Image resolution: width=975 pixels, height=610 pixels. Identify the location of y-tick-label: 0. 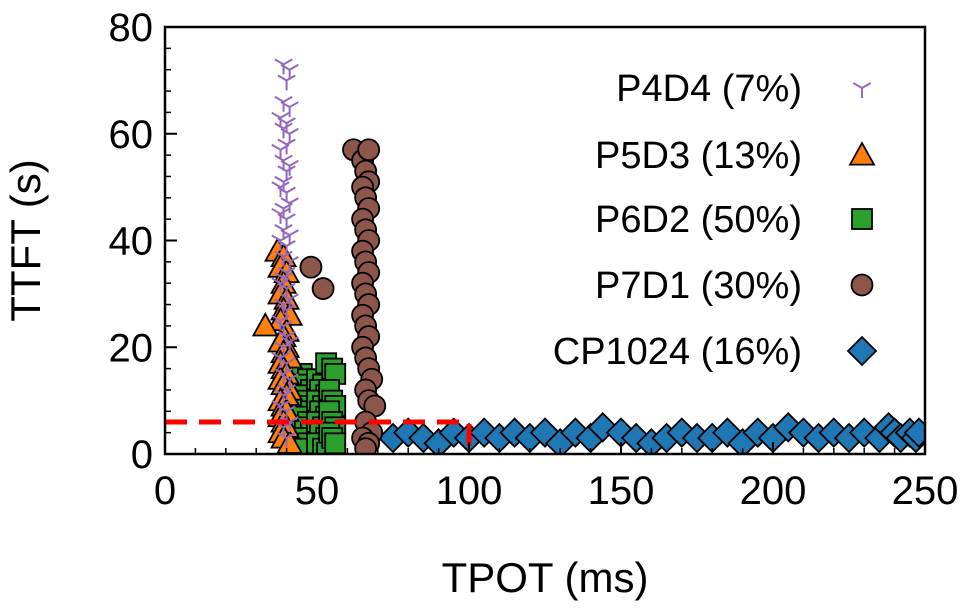
(142, 455).